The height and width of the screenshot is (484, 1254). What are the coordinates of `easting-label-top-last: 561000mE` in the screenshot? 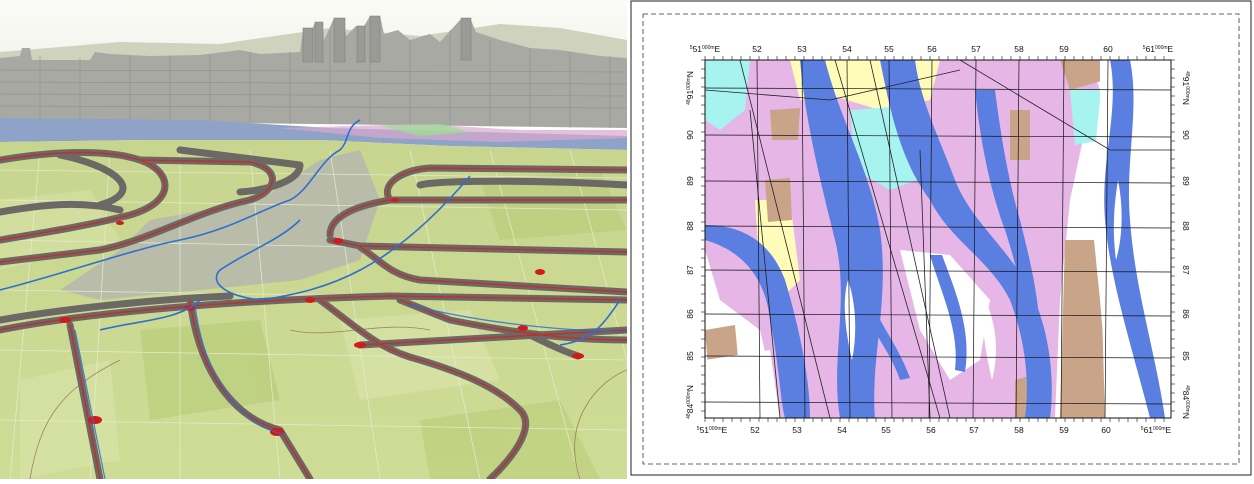 It's located at (1158, 49).